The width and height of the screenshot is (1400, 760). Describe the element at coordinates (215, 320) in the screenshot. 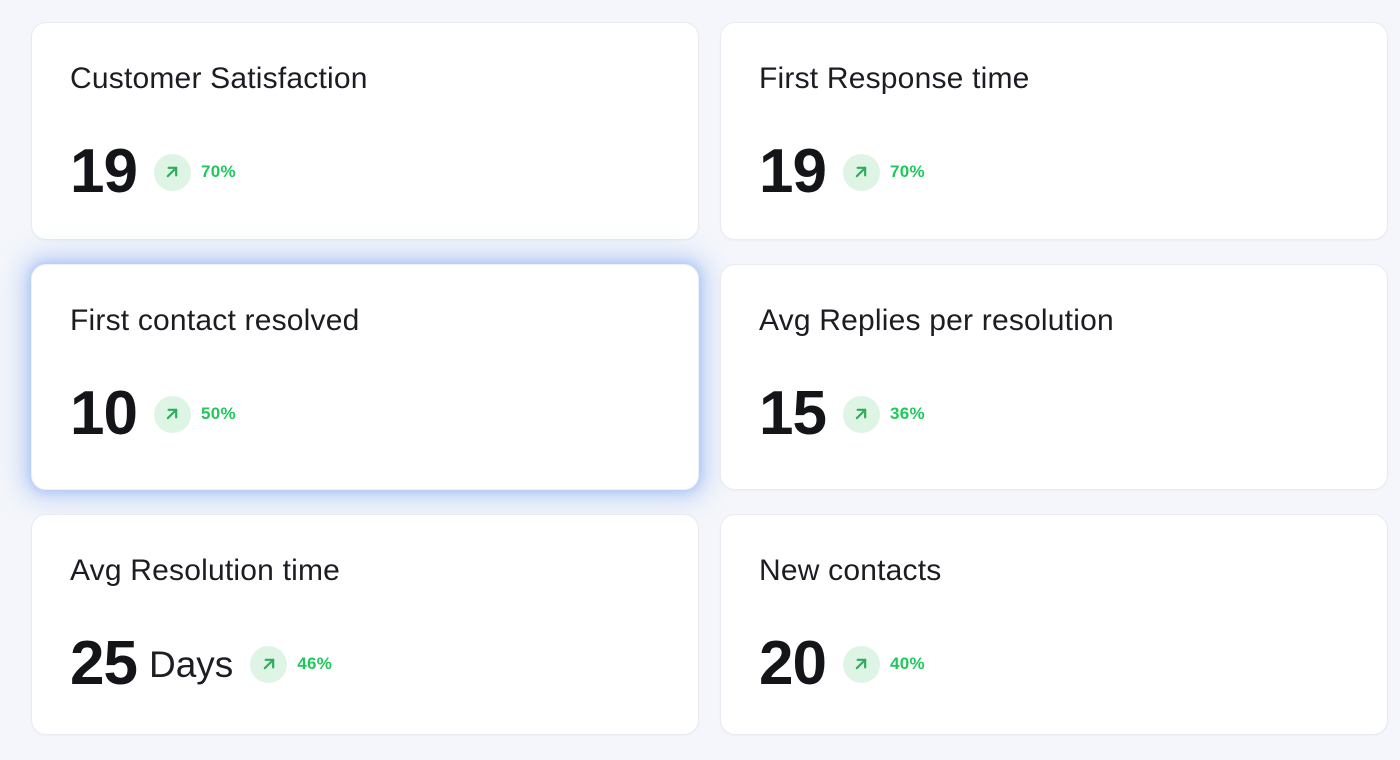

I see `kpi-card-title: First contact resolved` at that location.